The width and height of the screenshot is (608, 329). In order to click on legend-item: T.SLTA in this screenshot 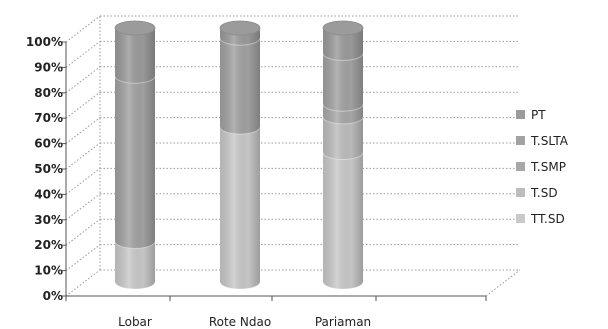, I will do `click(542, 141)`.